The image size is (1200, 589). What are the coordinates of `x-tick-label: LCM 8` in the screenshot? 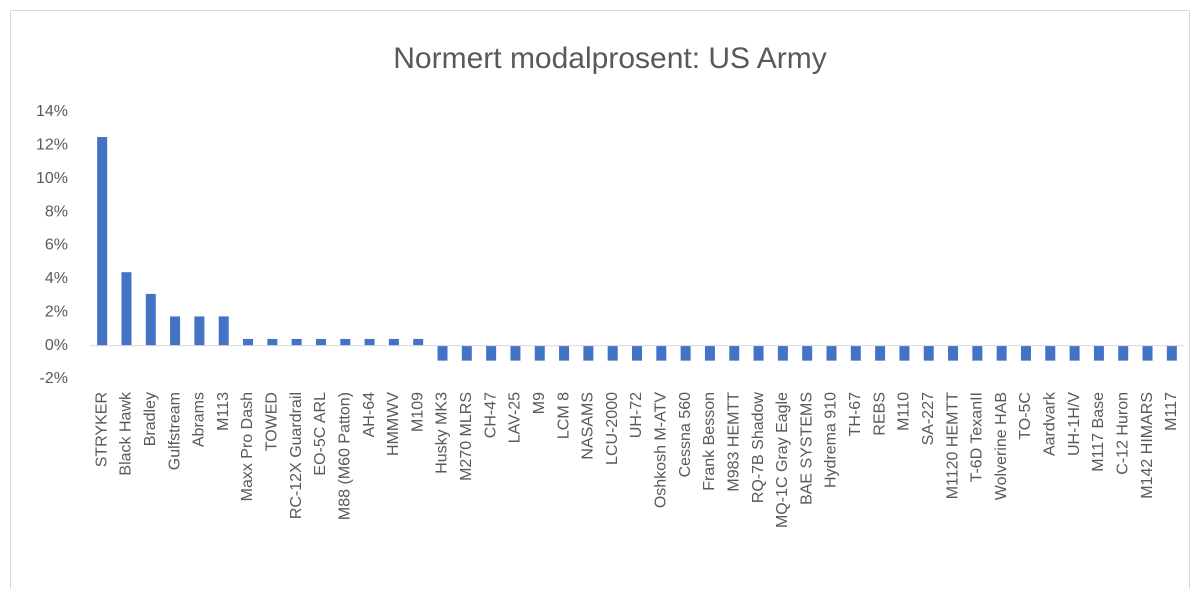 It's located at (563, 415).